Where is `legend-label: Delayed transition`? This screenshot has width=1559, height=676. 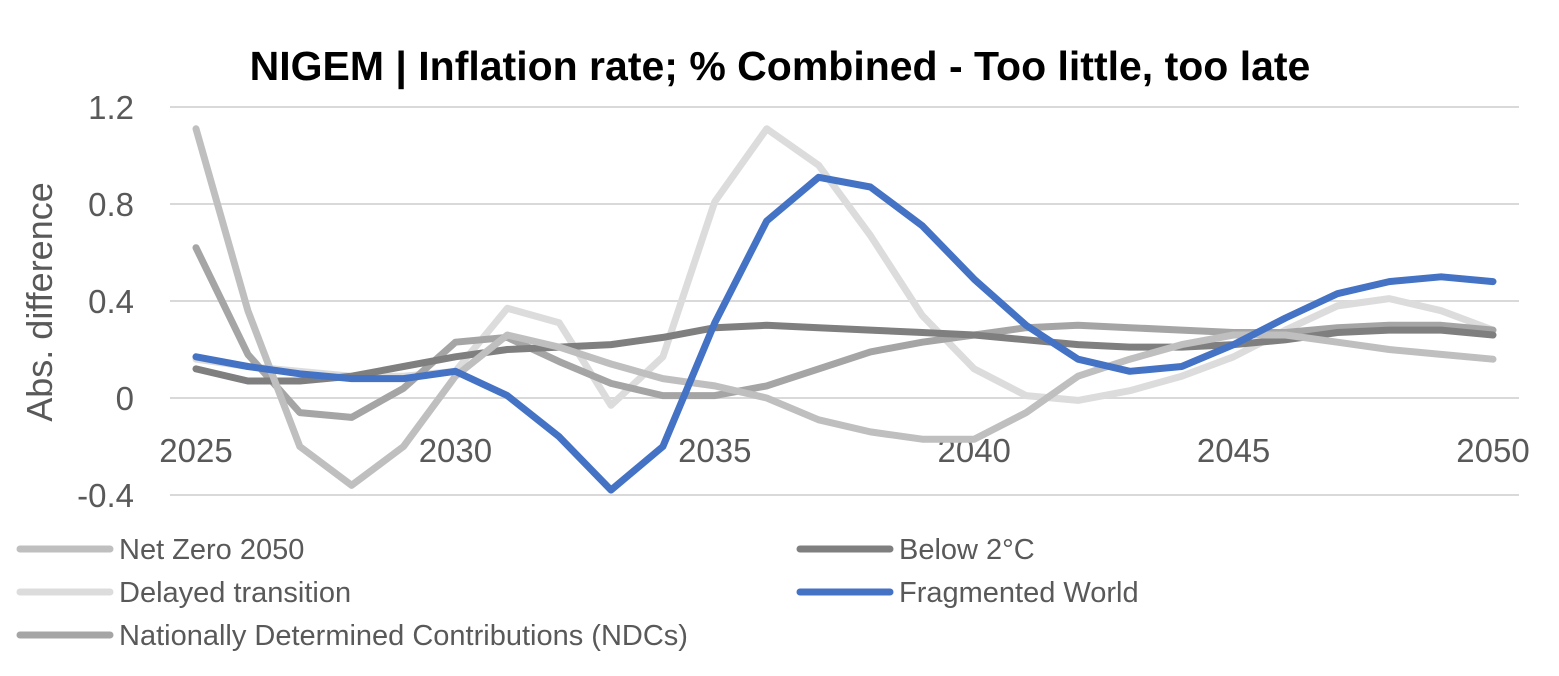
legend-label: Delayed transition is located at coordinates (235, 593).